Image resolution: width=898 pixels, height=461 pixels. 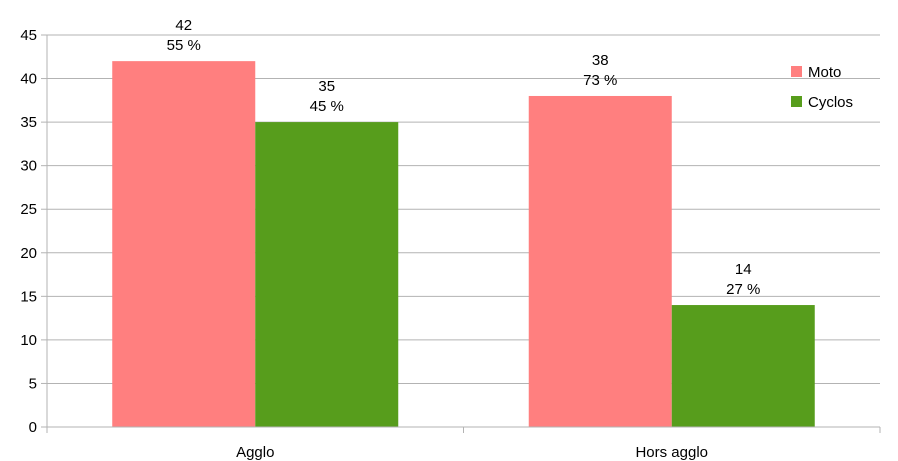 What do you see at coordinates (822, 87) in the screenshot?
I see `legend: Moto Cyclos` at bounding box center [822, 87].